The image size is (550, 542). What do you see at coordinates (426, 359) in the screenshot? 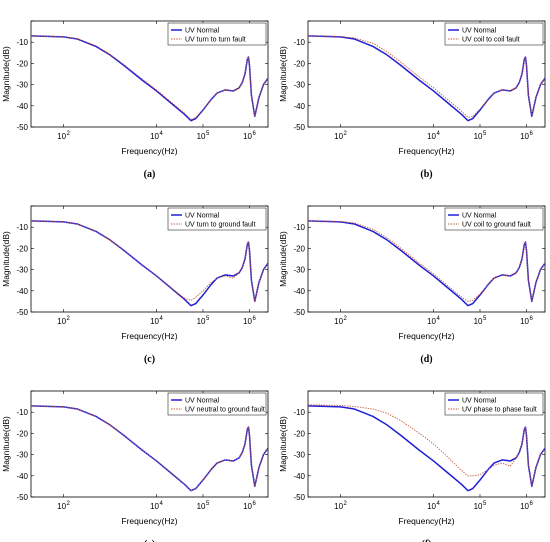
I see `panel-label: (d)` at bounding box center [426, 359].